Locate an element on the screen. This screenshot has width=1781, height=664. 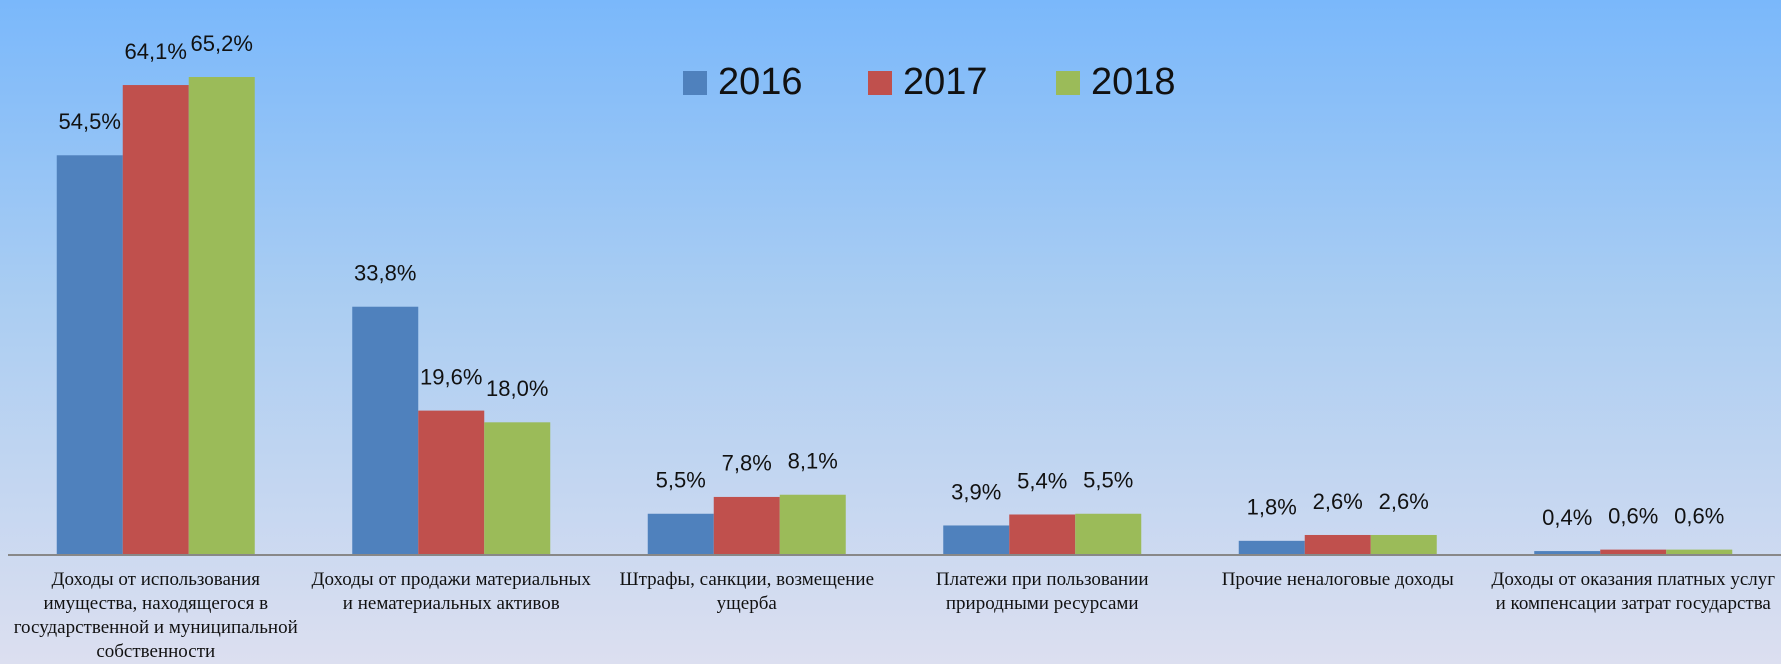
value-label: 18,0% is located at coordinates (517, 388).